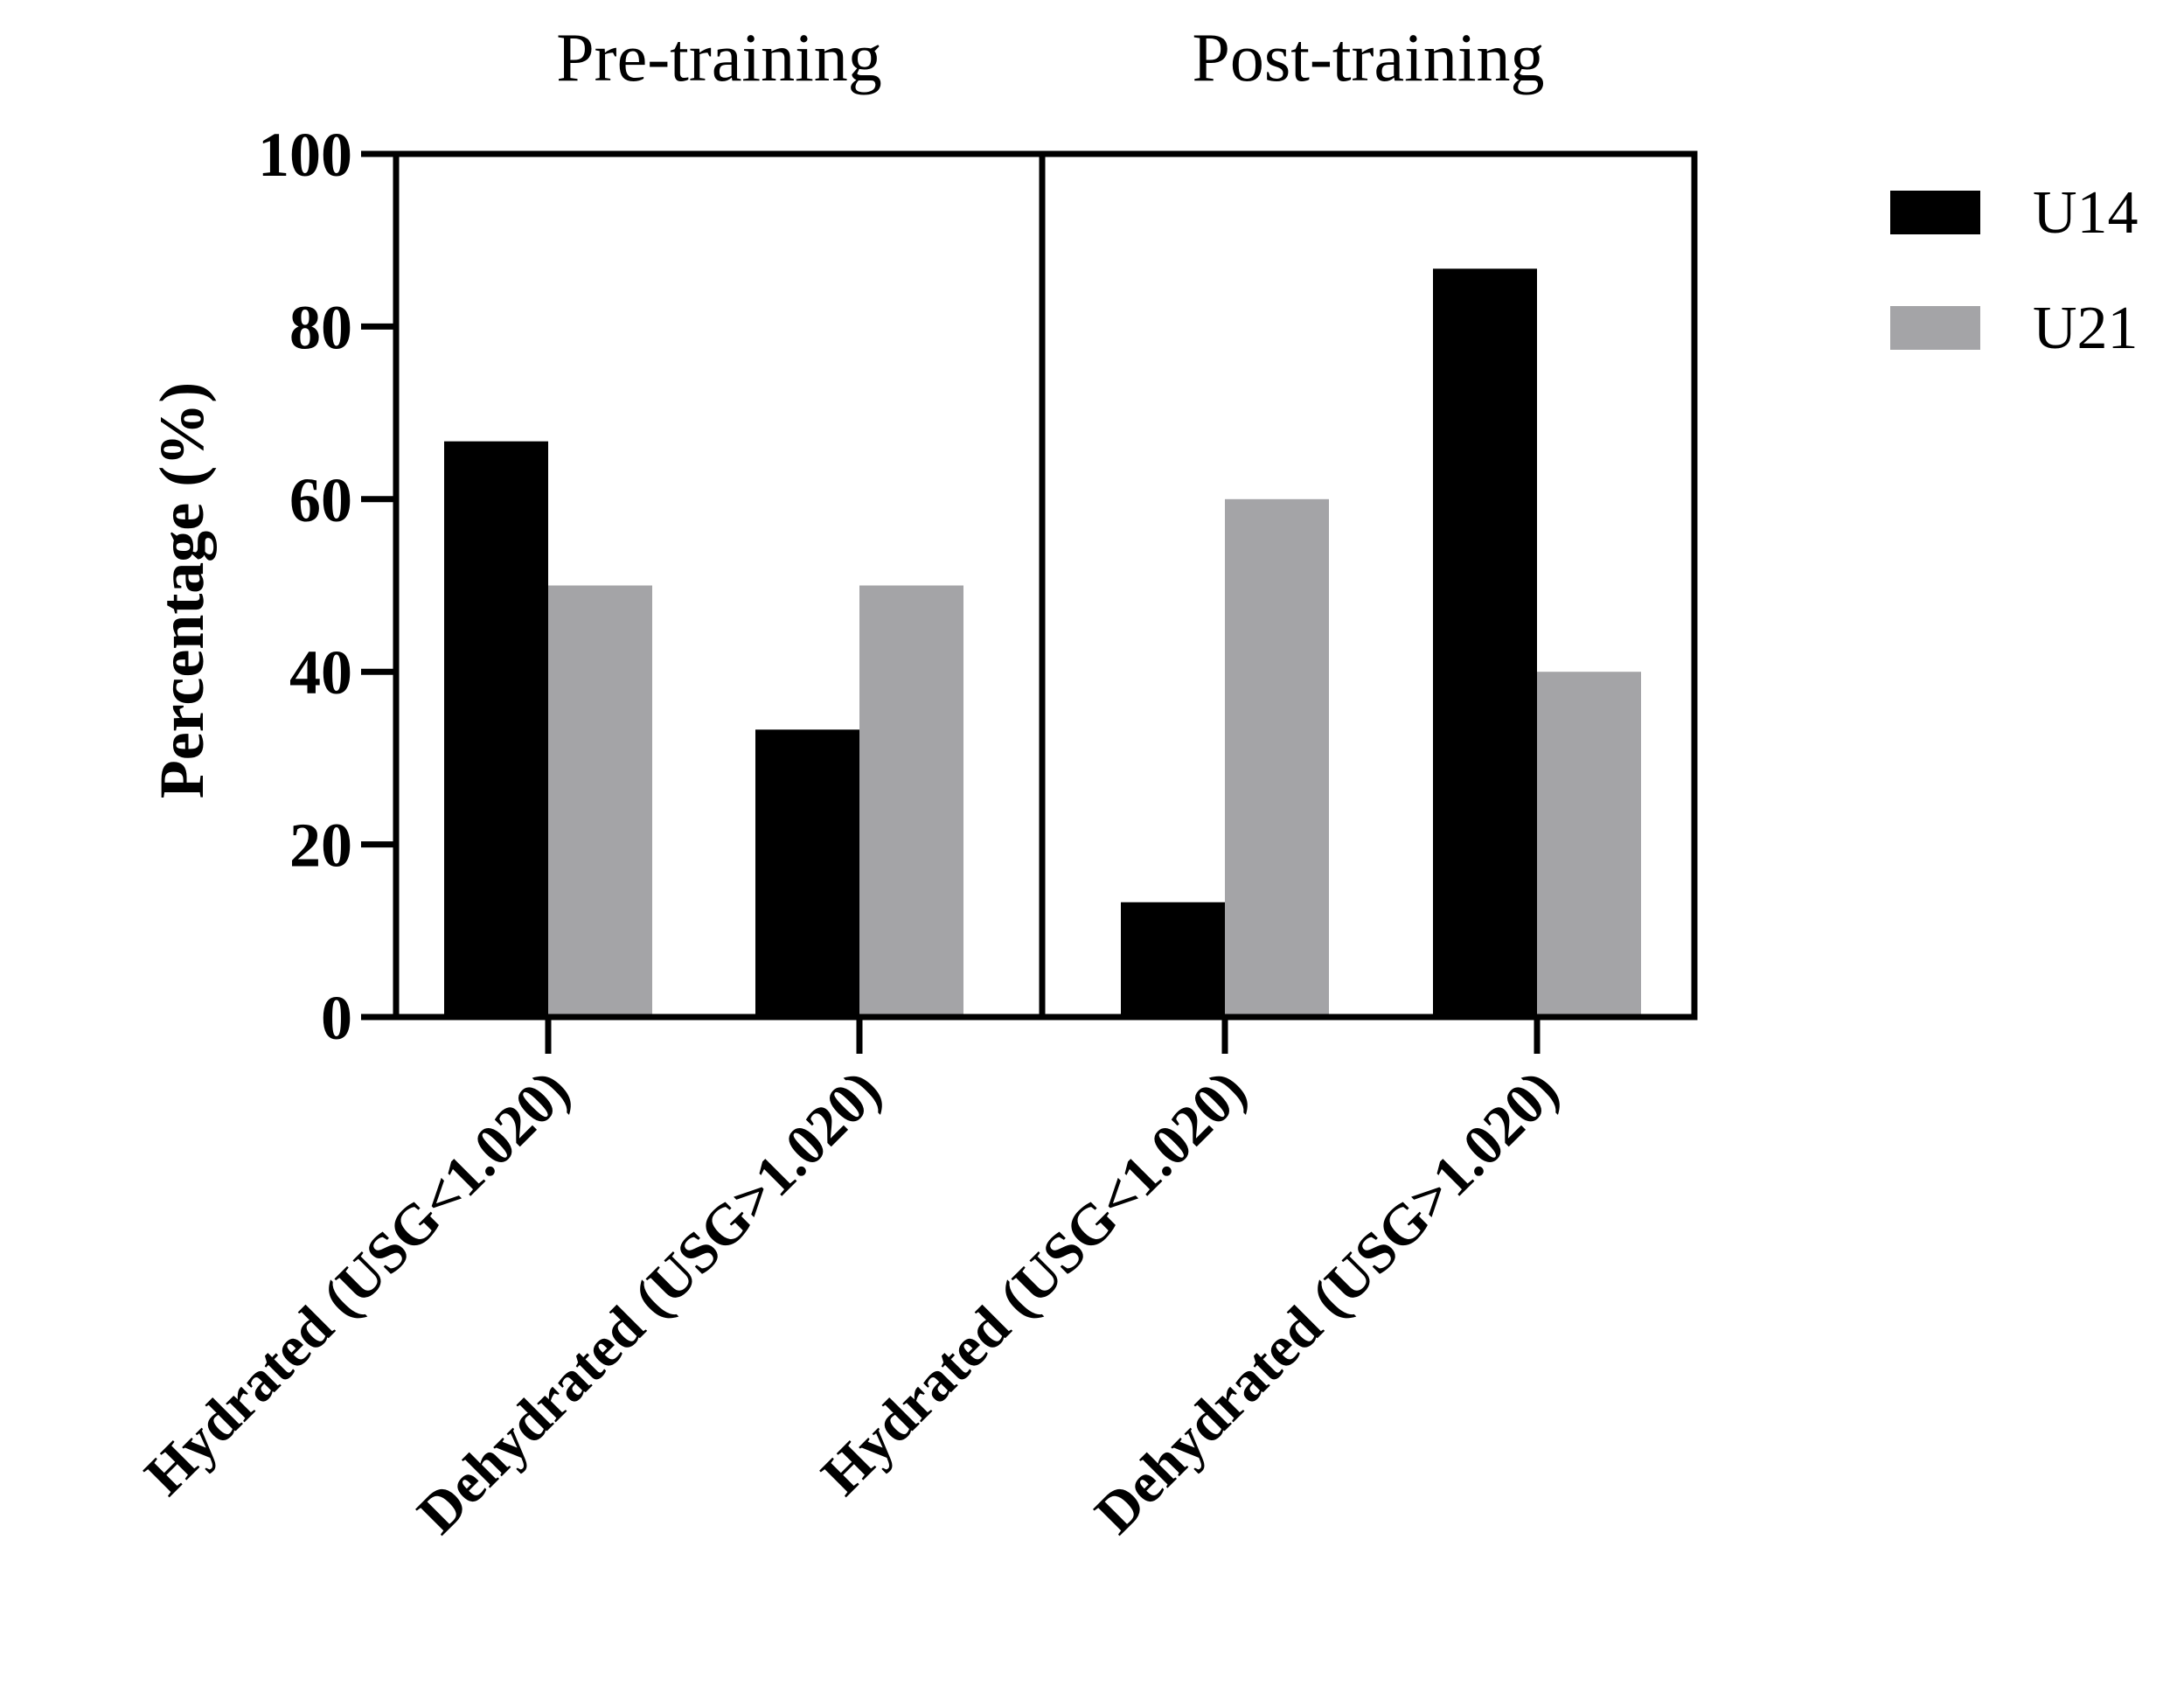  Describe the element at coordinates (320, 846) in the screenshot. I see `y-tick-label: 20` at that location.